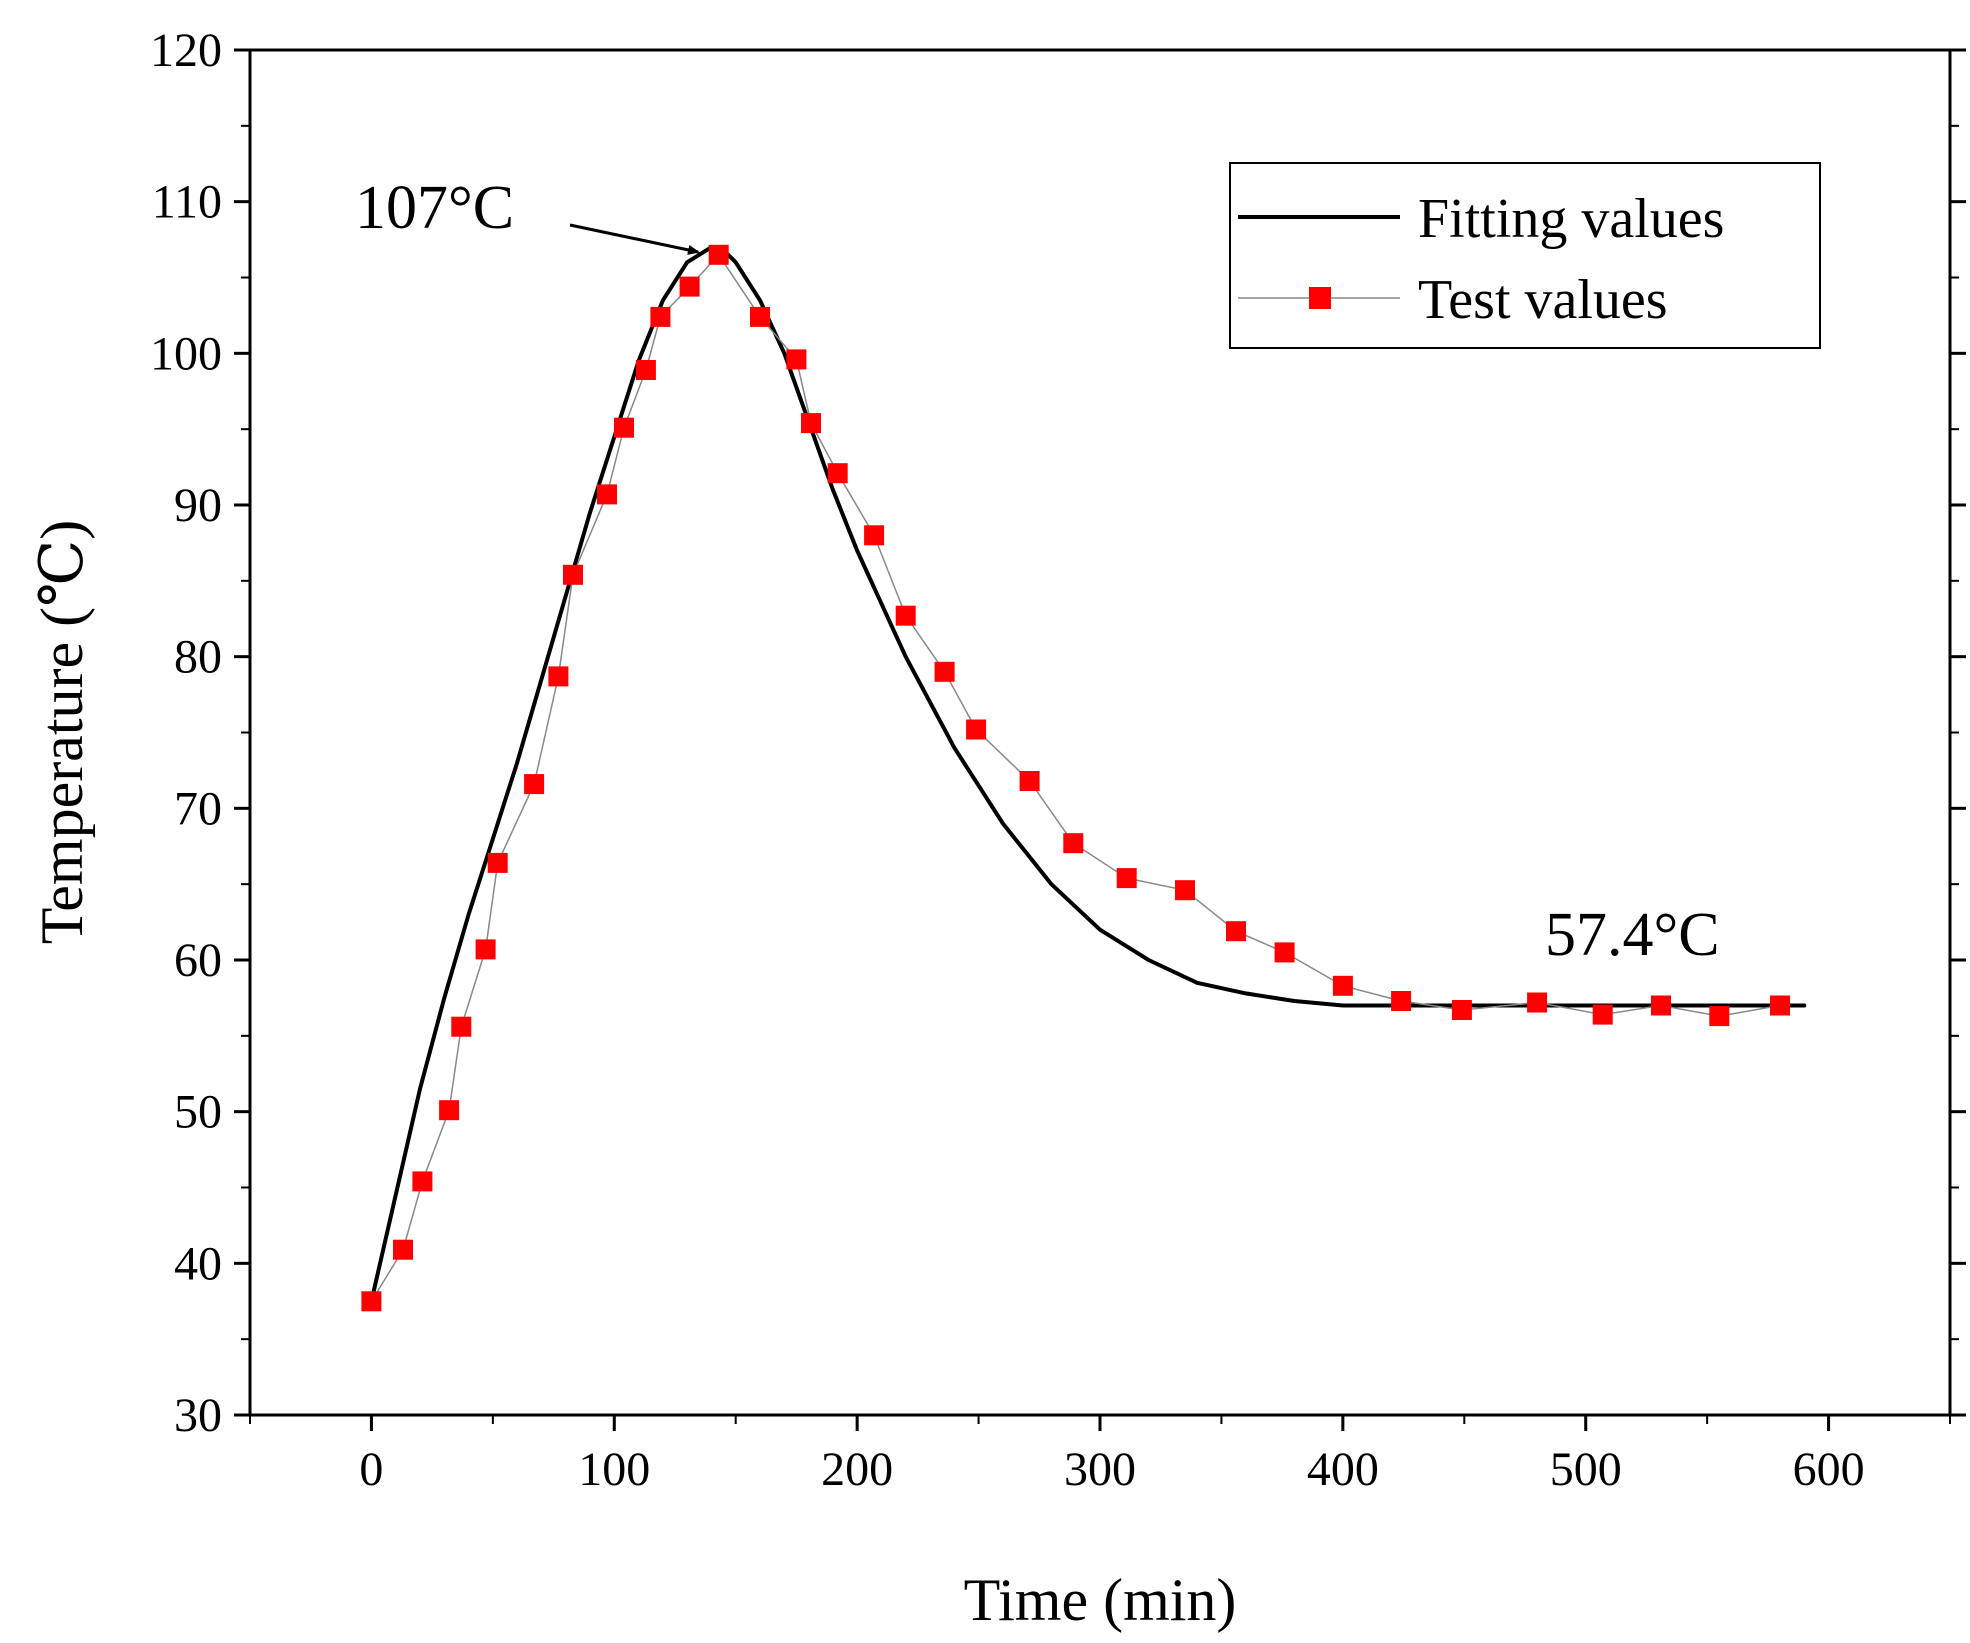 The height and width of the screenshot is (1643, 1970). Describe the element at coordinates (198, 808) in the screenshot. I see `y-tick-label: 70` at that location.